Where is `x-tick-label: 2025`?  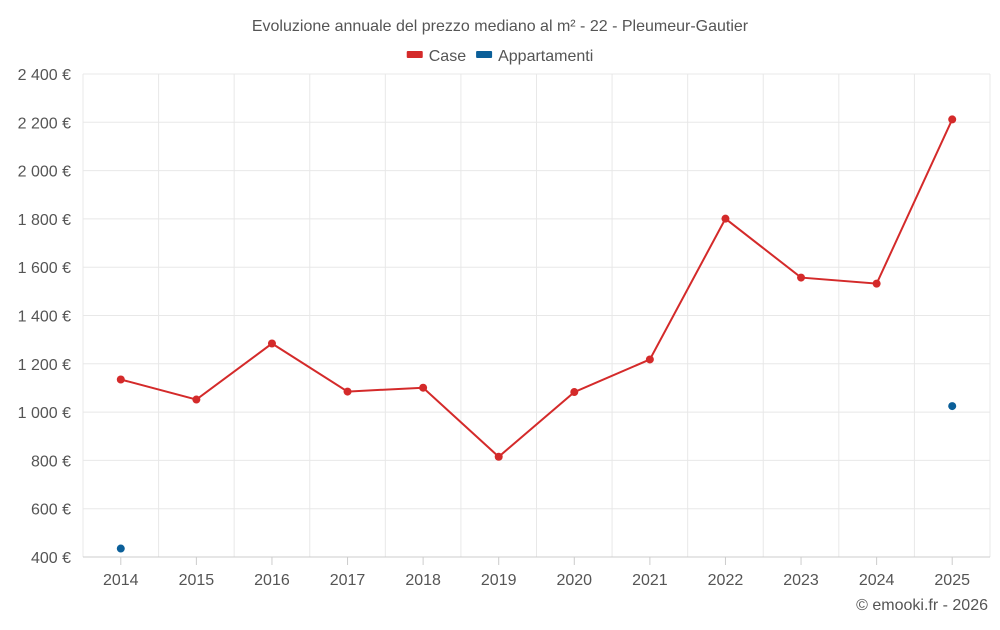
x-tick-label: 2025 is located at coordinates (952, 580).